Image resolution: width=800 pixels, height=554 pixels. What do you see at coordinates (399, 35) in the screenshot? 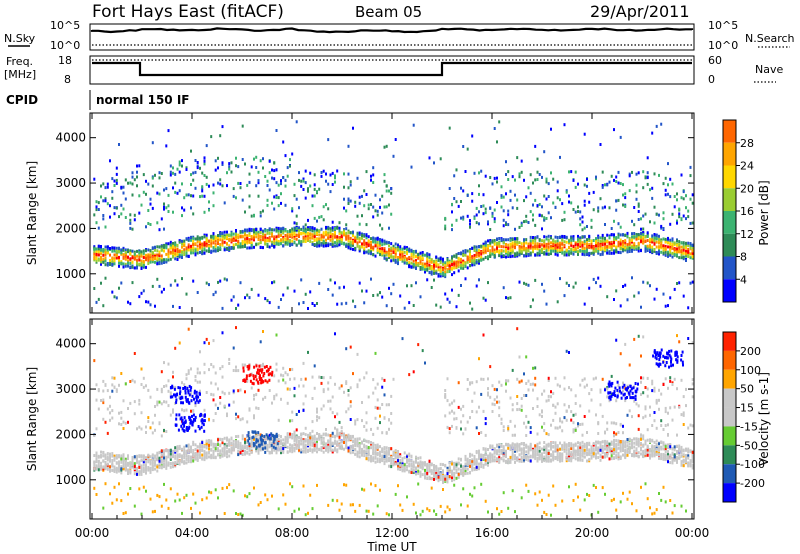
I see `nsky-panel: N.Sky 10^5 10^0 10^5 10^0 N.Search` at bounding box center [399, 35].